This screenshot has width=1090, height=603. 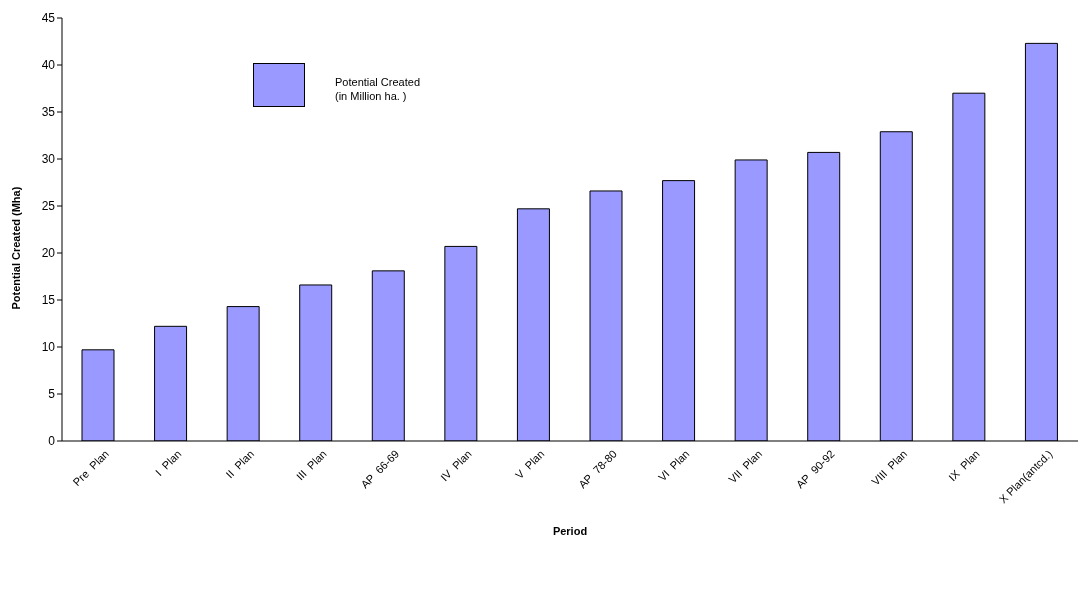 I want to click on y-tick-label: 15, so click(x=48, y=300).